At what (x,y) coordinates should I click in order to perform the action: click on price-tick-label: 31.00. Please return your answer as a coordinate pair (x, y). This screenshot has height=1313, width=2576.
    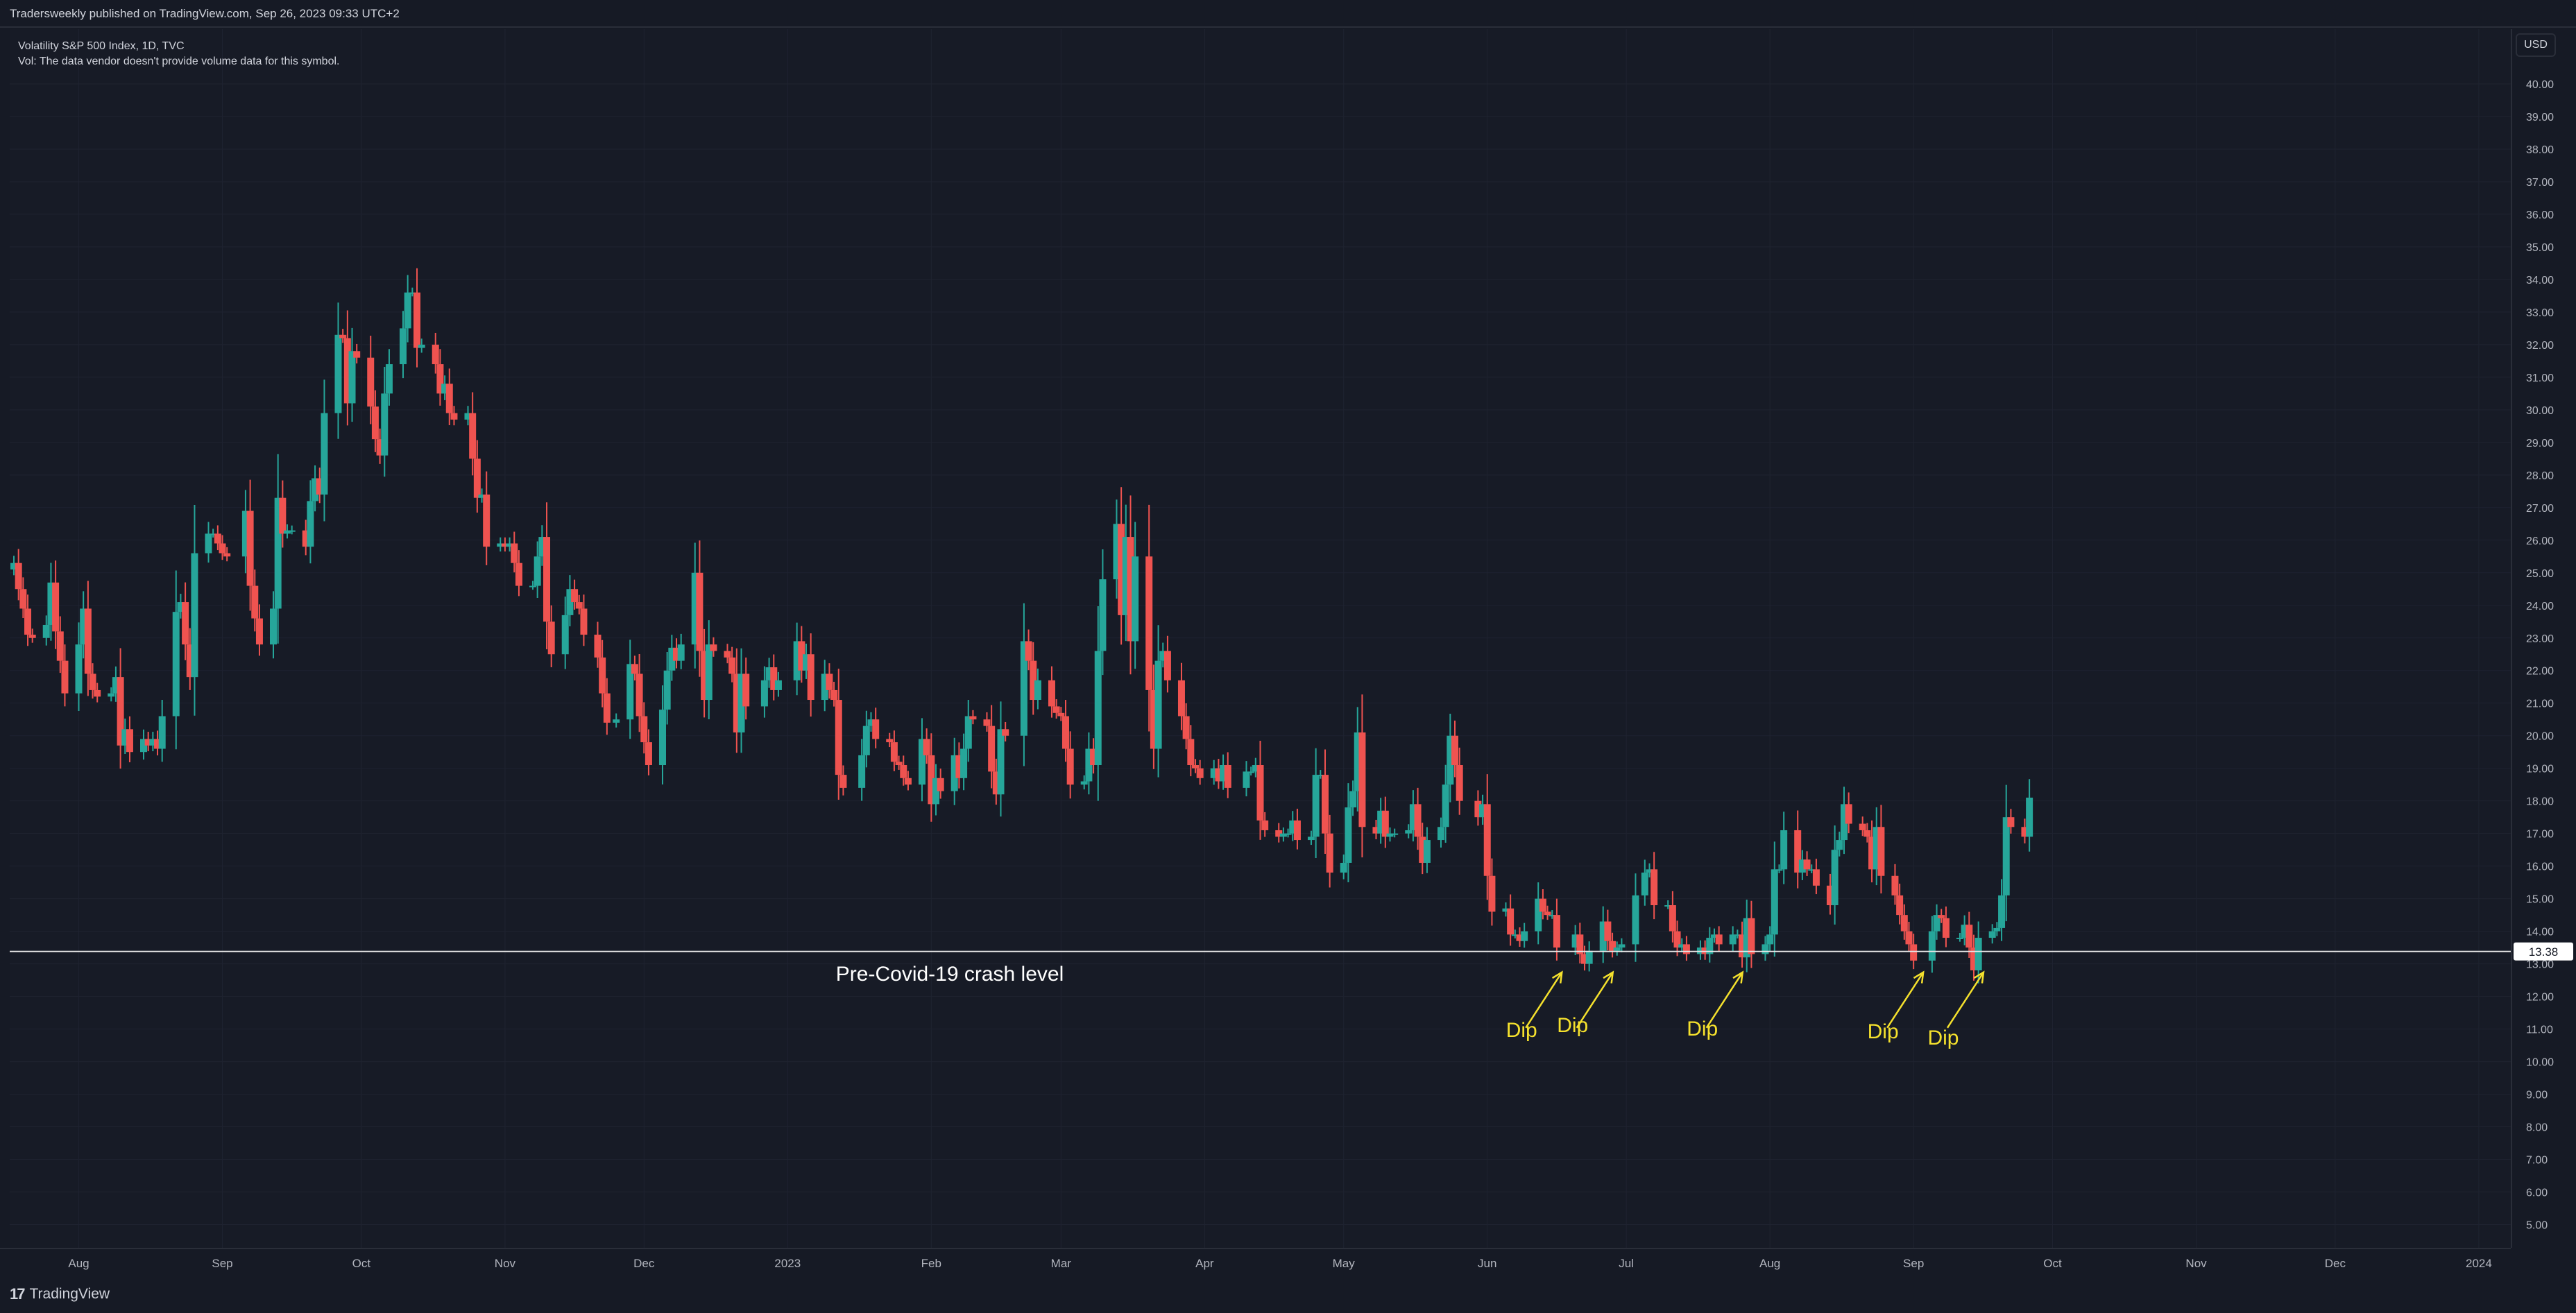
    Looking at the image, I should click on (2540, 378).